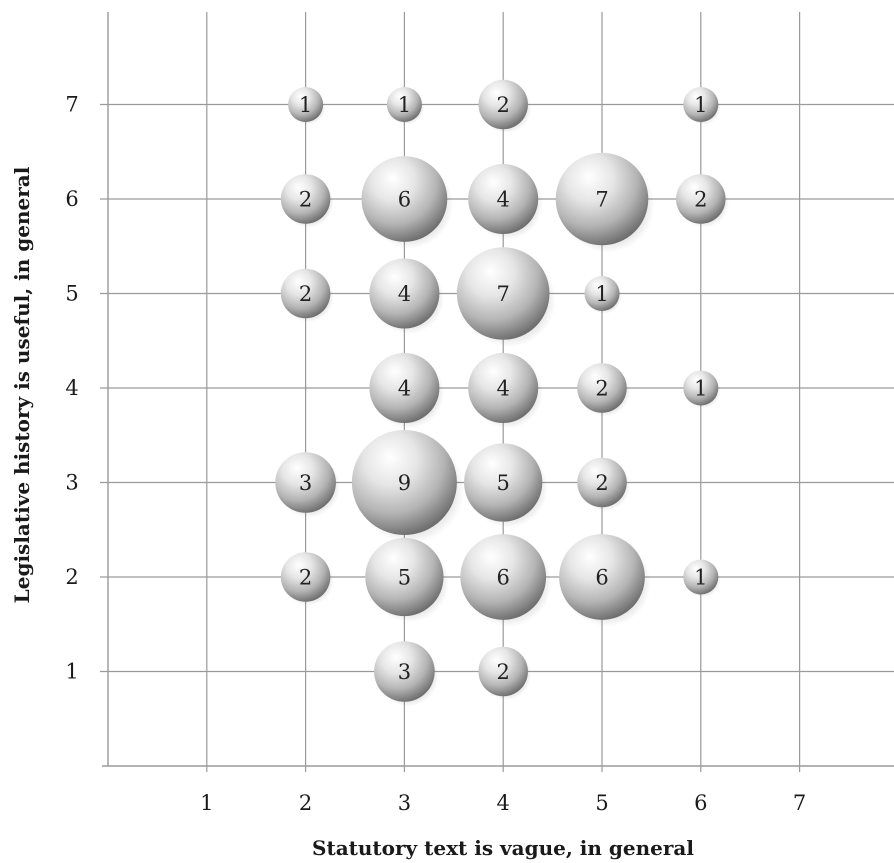  I want to click on y-tick-label: 3, so click(71, 483).